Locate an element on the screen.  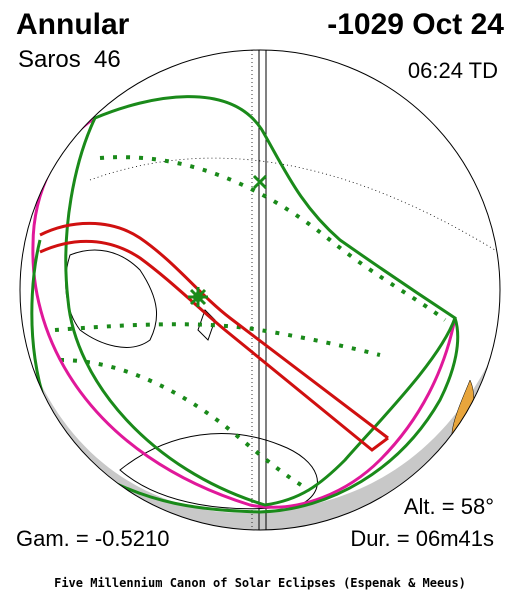
time: 06:24 TD is located at coordinates (452, 70).